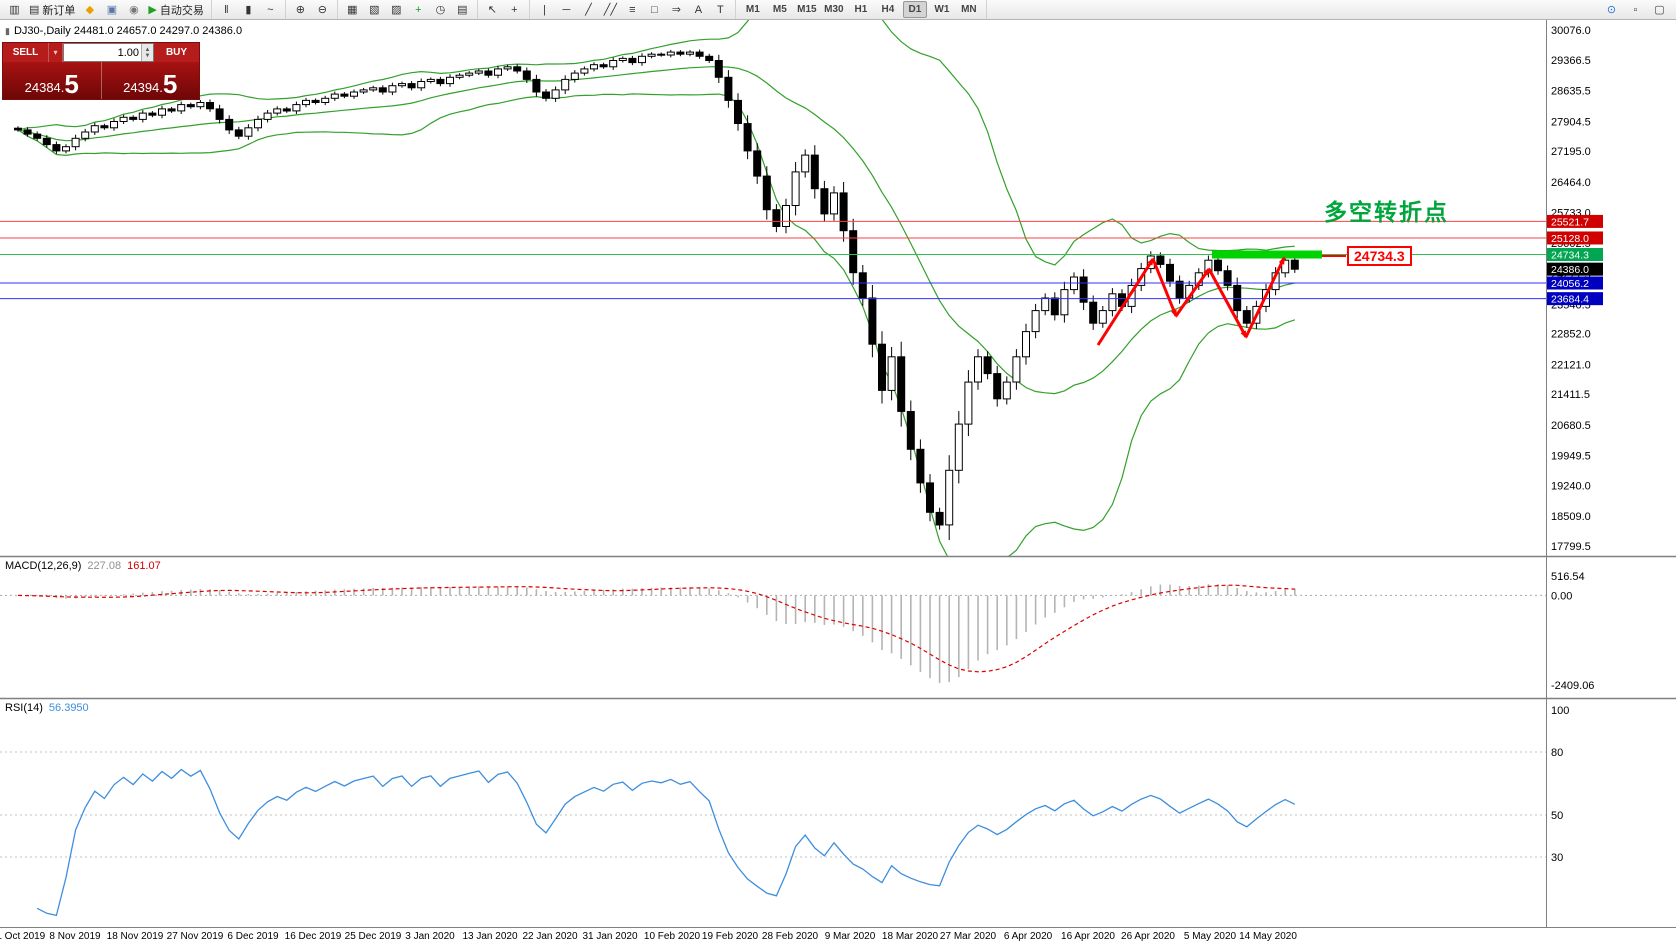 This screenshot has width=1676, height=944. I want to click on bull-bear-turning-point-annotation: 多空转折点, so click(1386, 212).